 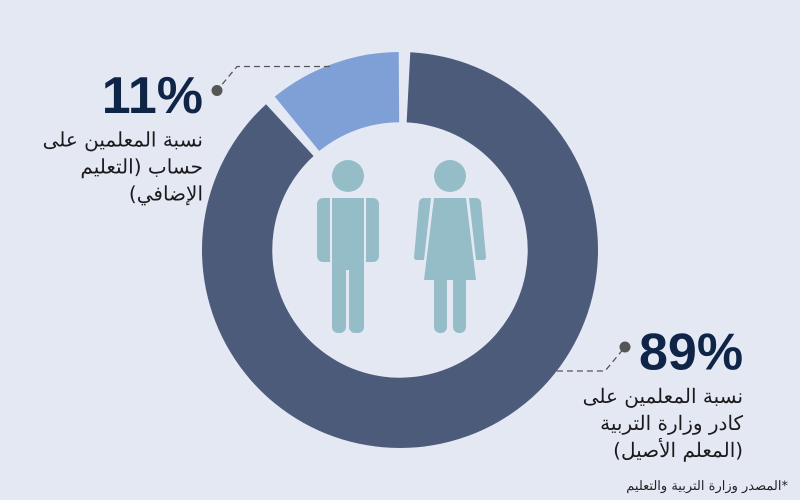 What do you see at coordinates (707, 486) in the screenshot?
I see `text: *المصدر وزارة التربية والتعليم` at bounding box center [707, 486].